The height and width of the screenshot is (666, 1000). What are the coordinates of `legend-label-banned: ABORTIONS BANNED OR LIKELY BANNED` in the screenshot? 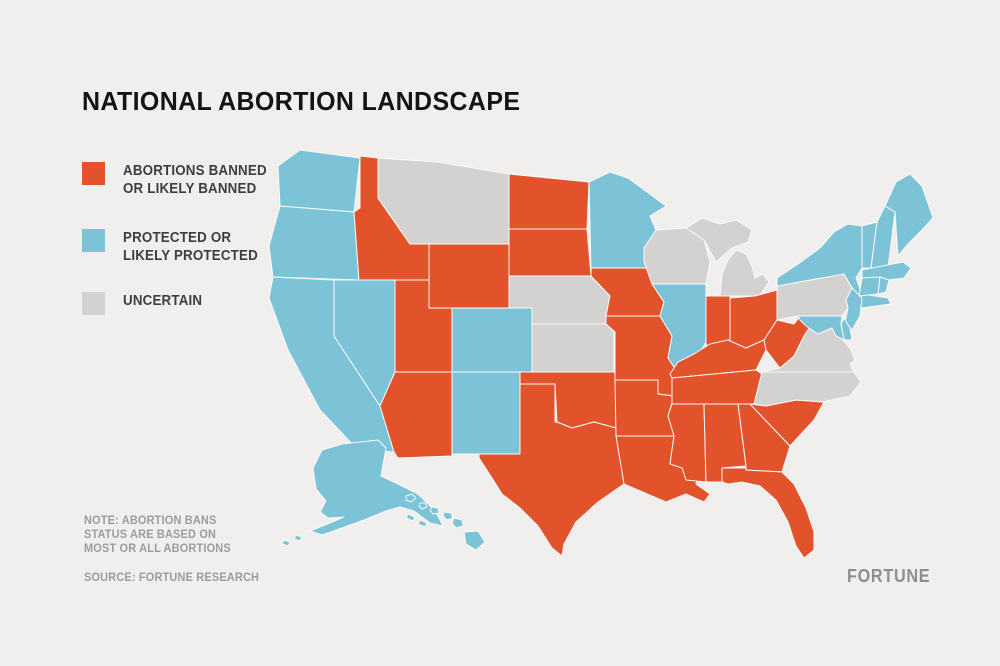 It's located at (195, 180).